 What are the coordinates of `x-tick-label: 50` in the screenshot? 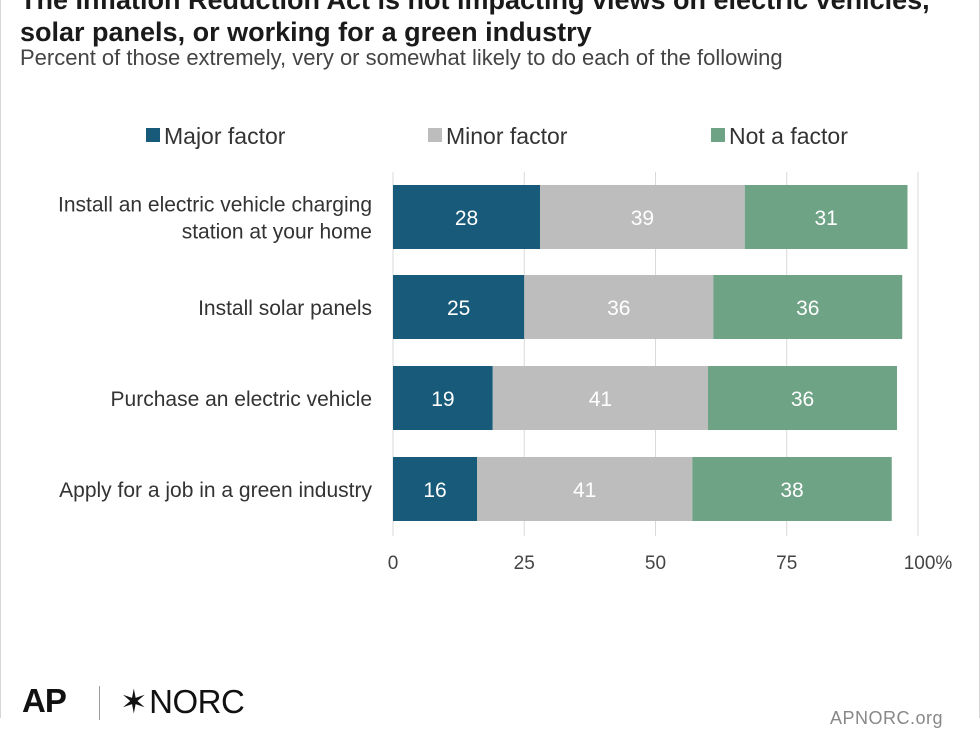 It's located at (655, 563).